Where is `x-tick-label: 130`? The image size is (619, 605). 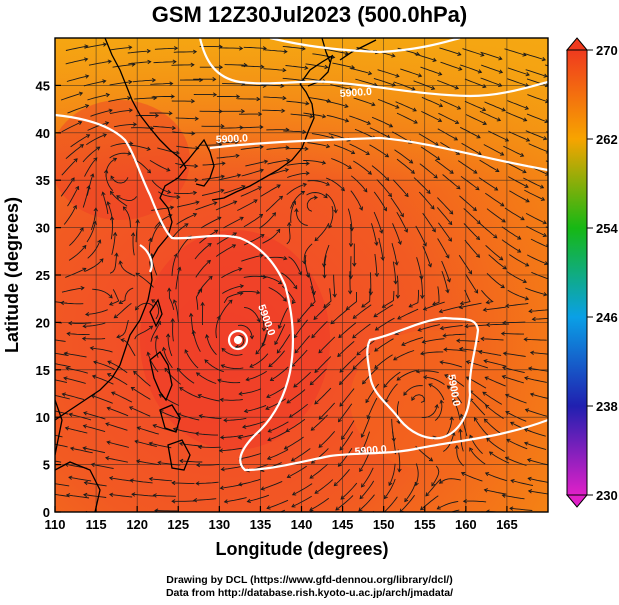 x-tick-label: 130 is located at coordinates (219, 524).